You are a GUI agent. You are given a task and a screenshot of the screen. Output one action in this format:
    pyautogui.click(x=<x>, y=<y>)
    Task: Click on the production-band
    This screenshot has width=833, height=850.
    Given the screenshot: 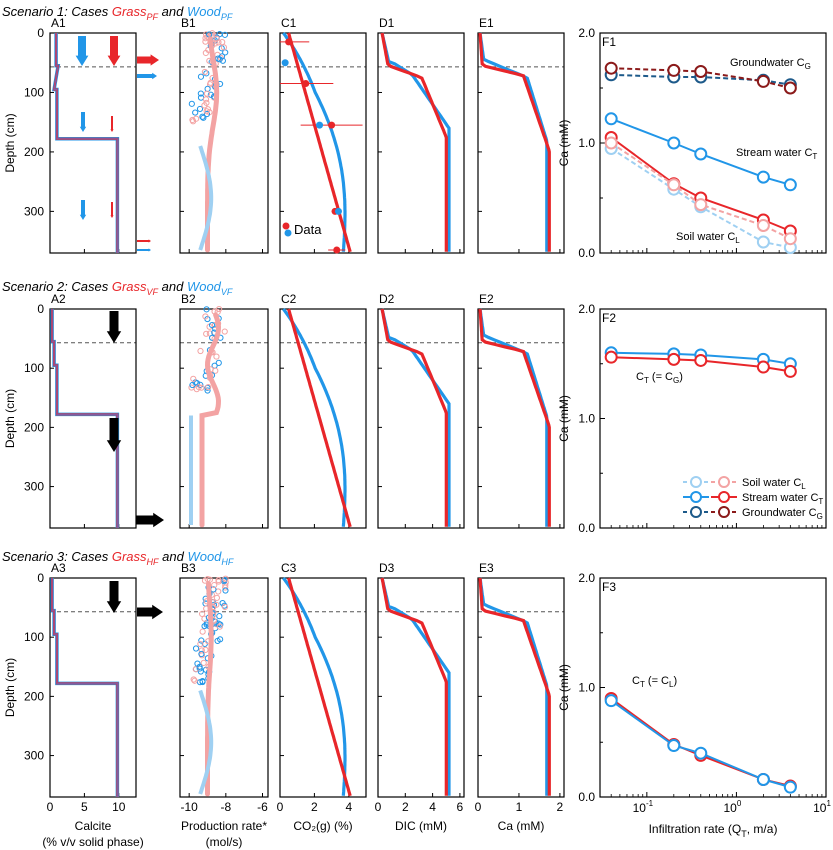 What is the action you would take?
    pyautogui.click(x=209, y=144)
    